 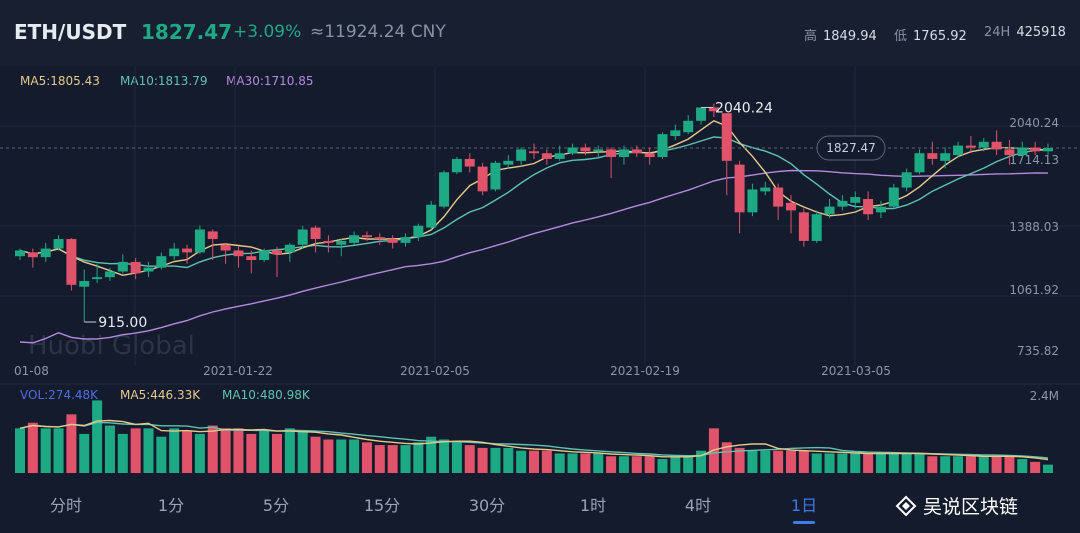 What do you see at coordinates (698, 505) in the screenshot?
I see `tab-6: 4时` at bounding box center [698, 505].